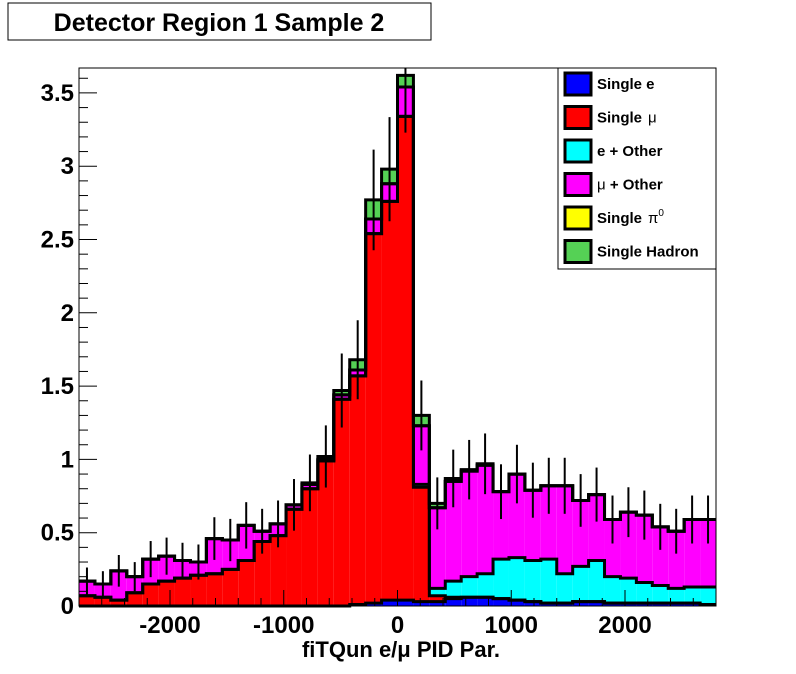  Describe the element at coordinates (648, 252) in the screenshot. I see `legend-label-5: Single Hadron` at that location.